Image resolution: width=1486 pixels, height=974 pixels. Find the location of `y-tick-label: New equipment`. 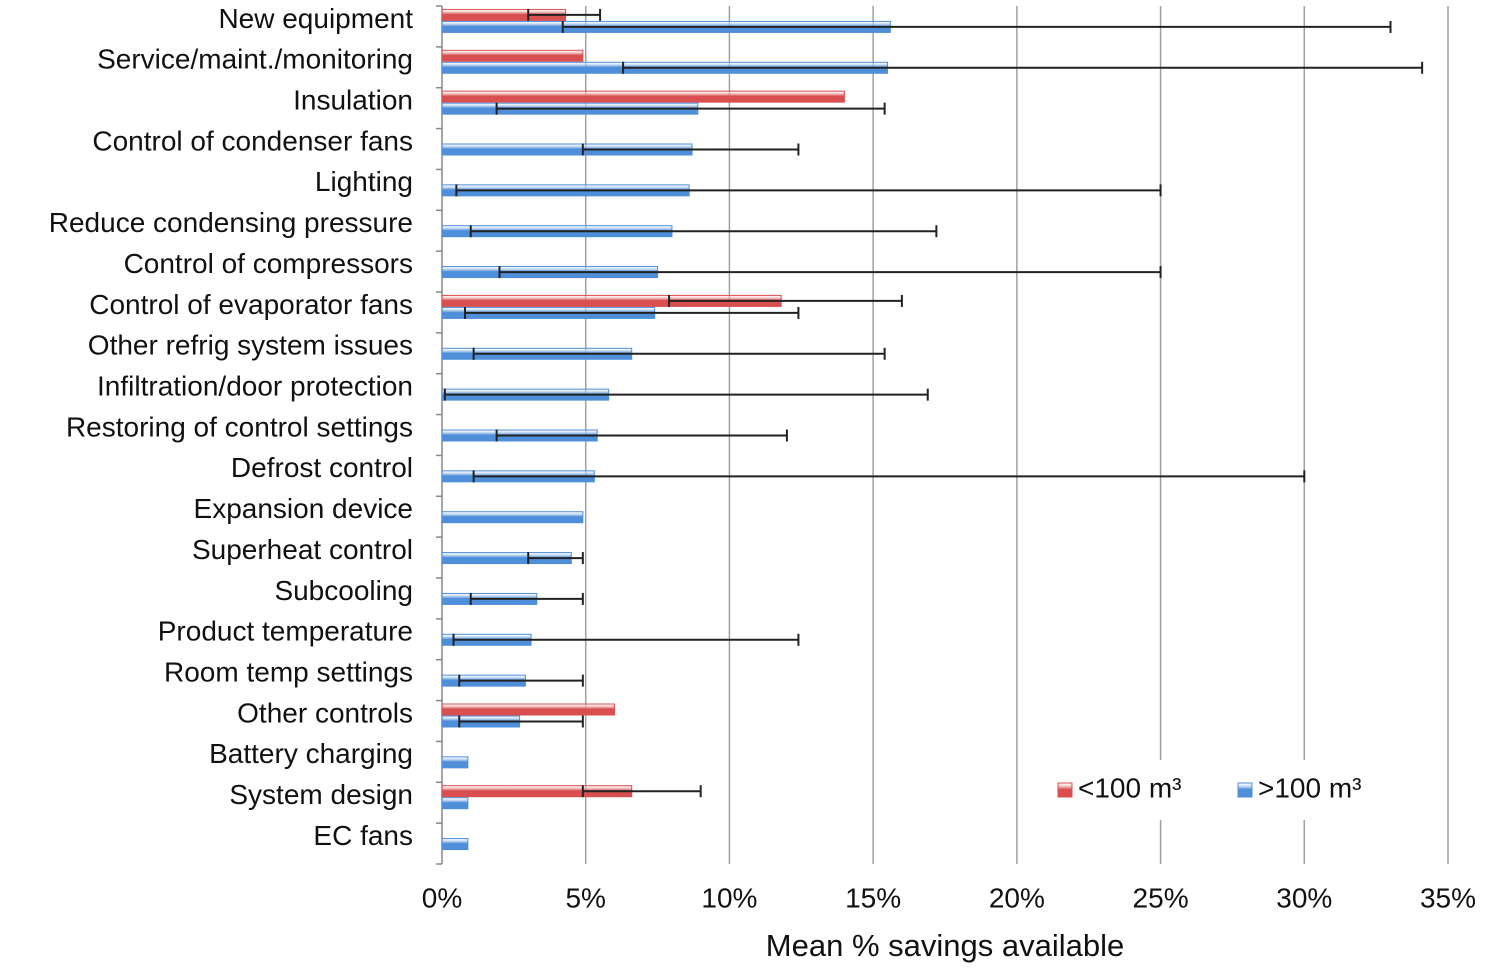

y-tick-label: New equipment is located at coordinates (315, 18).